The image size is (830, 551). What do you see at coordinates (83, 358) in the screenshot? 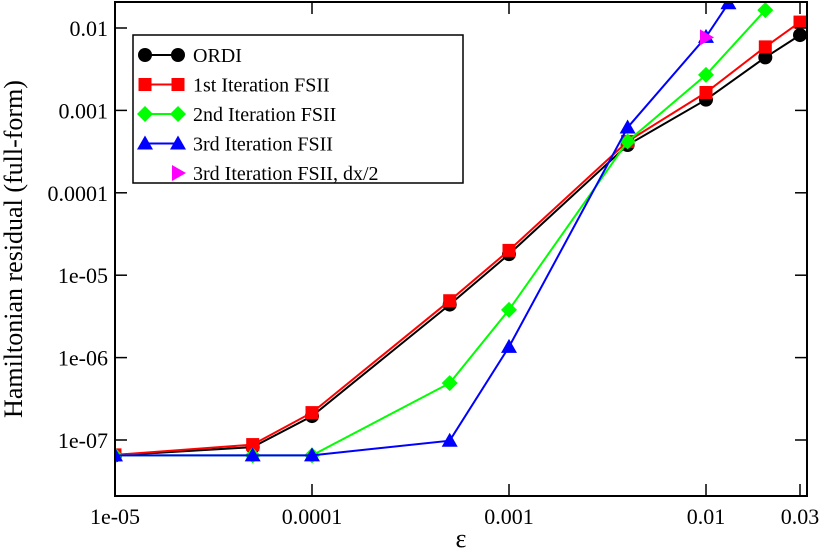
I see `y-tick-label: 1e-06` at bounding box center [83, 358].